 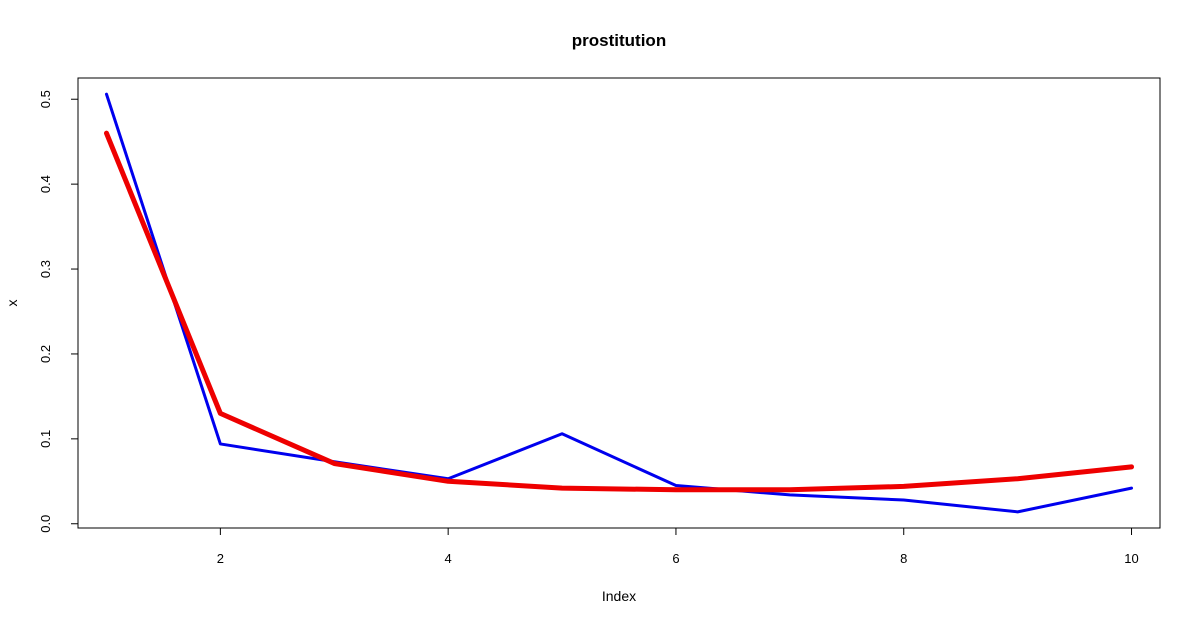 What do you see at coordinates (12, 303) in the screenshot?
I see `y-axis-label: x` at bounding box center [12, 303].